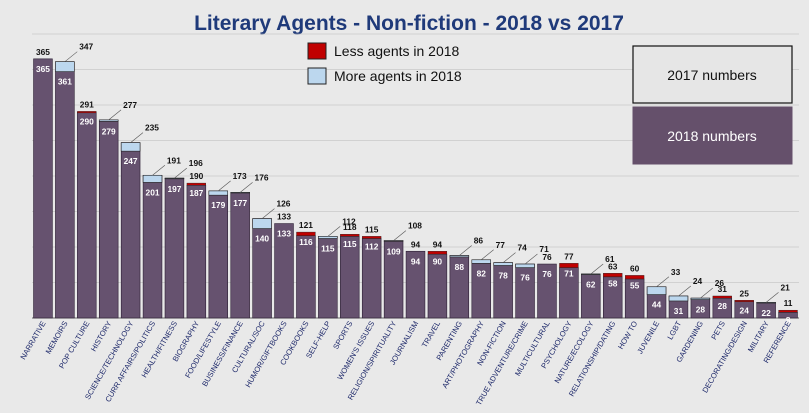 The image size is (809, 413). What do you see at coordinates (501, 245) in the screenshot?
I see `label-2017: 77` at bounding box center [501, 245].